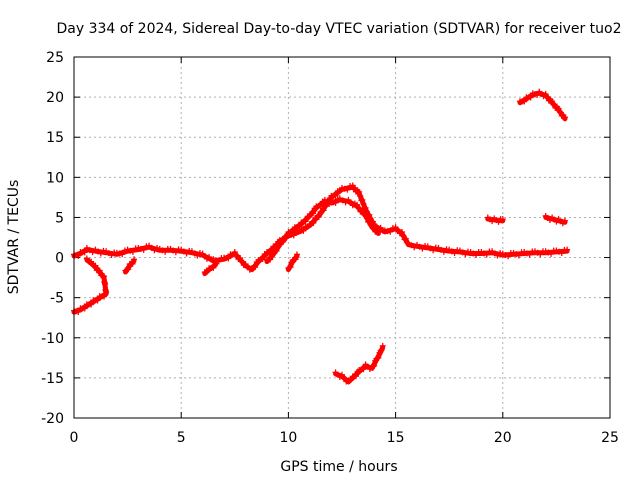 The height and width of the screenshot is (480, 640). What do you see at coordinates (55, 178) in the screenshot?
I see `y-tick-label: 10` at bounding box center [55, 178].